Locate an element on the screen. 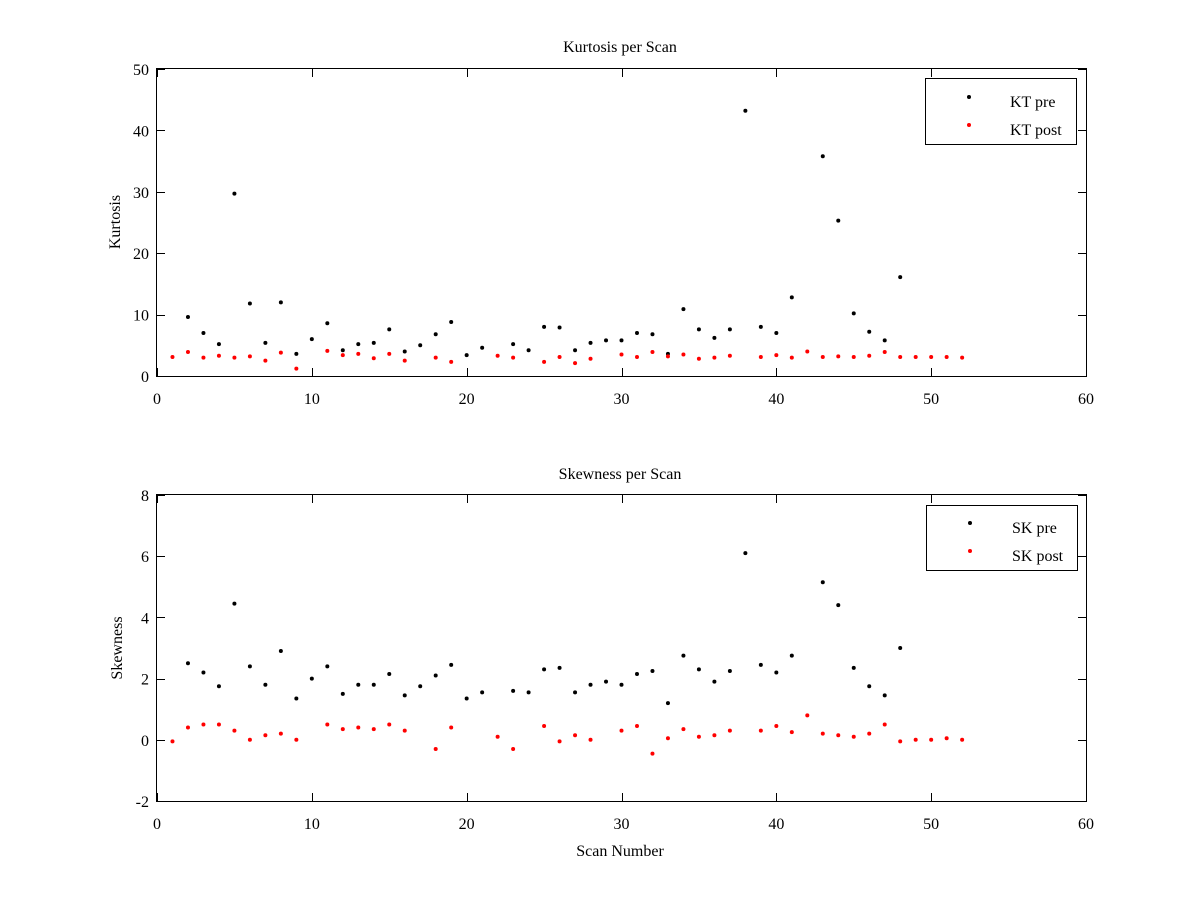  skewness-y-tick-label: -2 is located at coordinates (142, 802).